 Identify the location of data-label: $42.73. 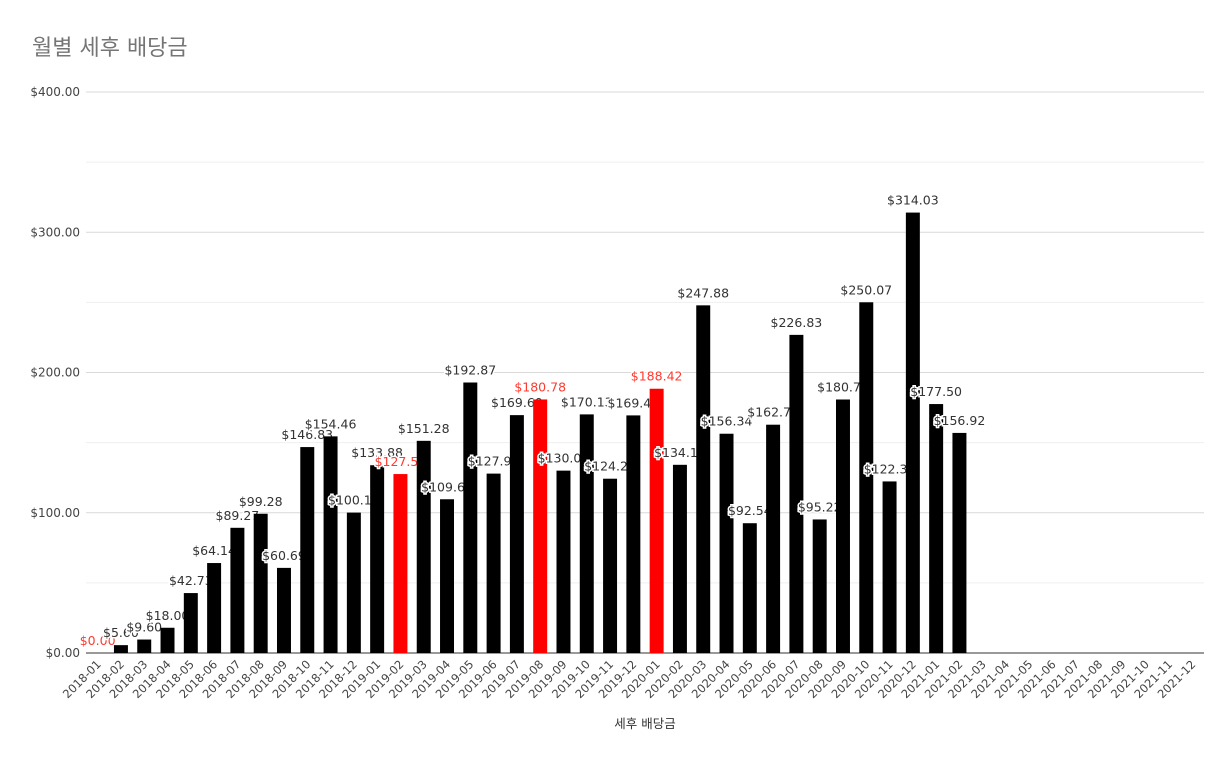
(191, 580).